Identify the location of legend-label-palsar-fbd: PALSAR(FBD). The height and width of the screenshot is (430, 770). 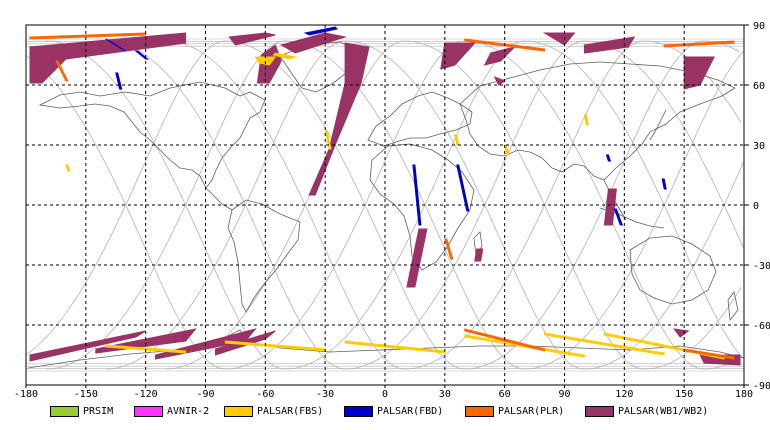
(410, 411).